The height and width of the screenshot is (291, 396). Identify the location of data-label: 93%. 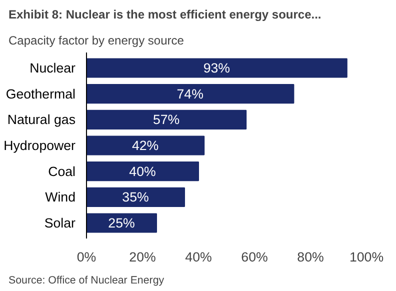
(216, 68).